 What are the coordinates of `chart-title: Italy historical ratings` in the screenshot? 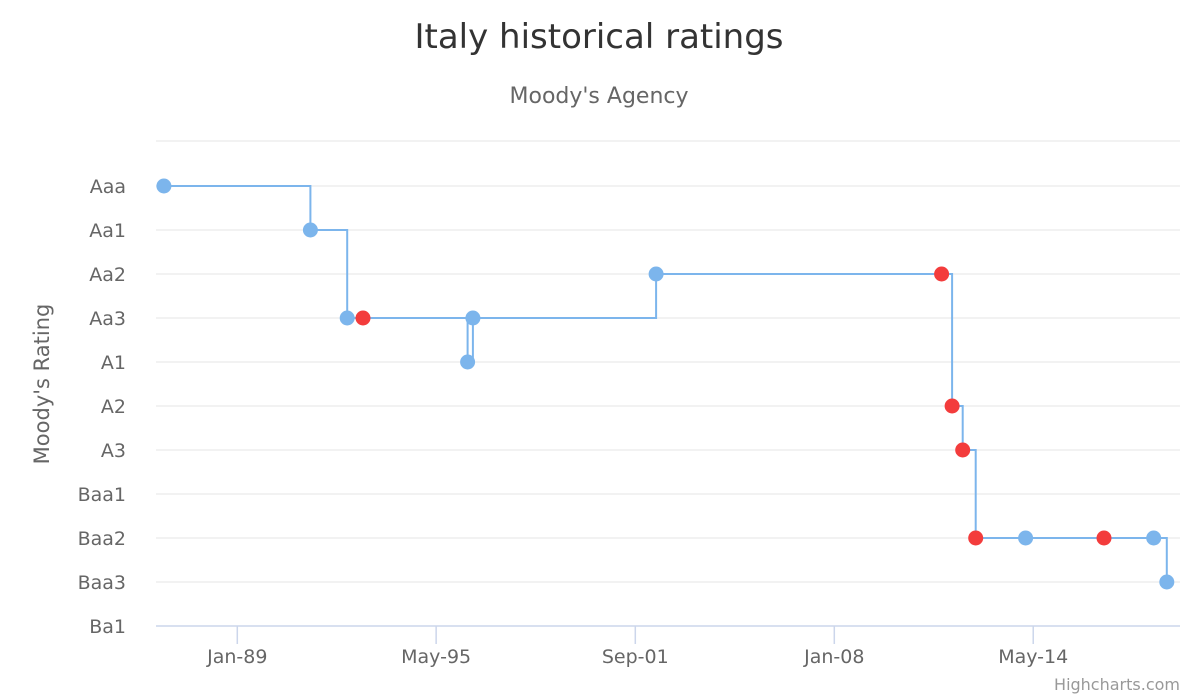 It's located at (598, 37).